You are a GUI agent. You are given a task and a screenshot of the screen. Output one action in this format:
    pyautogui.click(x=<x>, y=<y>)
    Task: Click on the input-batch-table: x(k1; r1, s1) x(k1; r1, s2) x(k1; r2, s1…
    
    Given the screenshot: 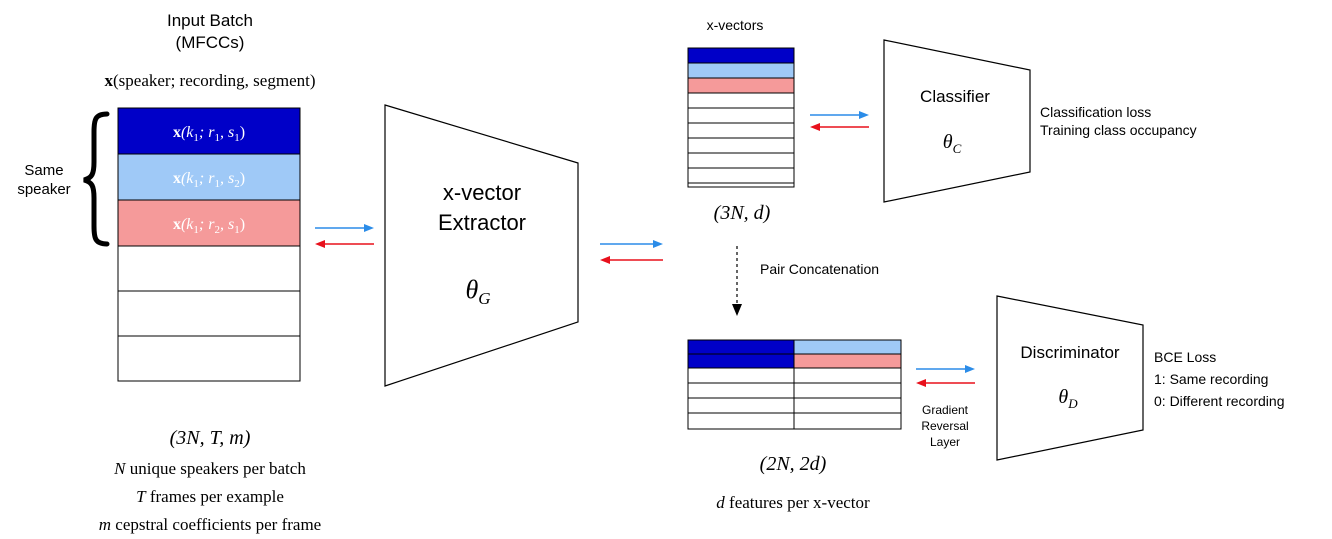 What is the action you would take?
    pyautogui.click(x=209, y=244)
    